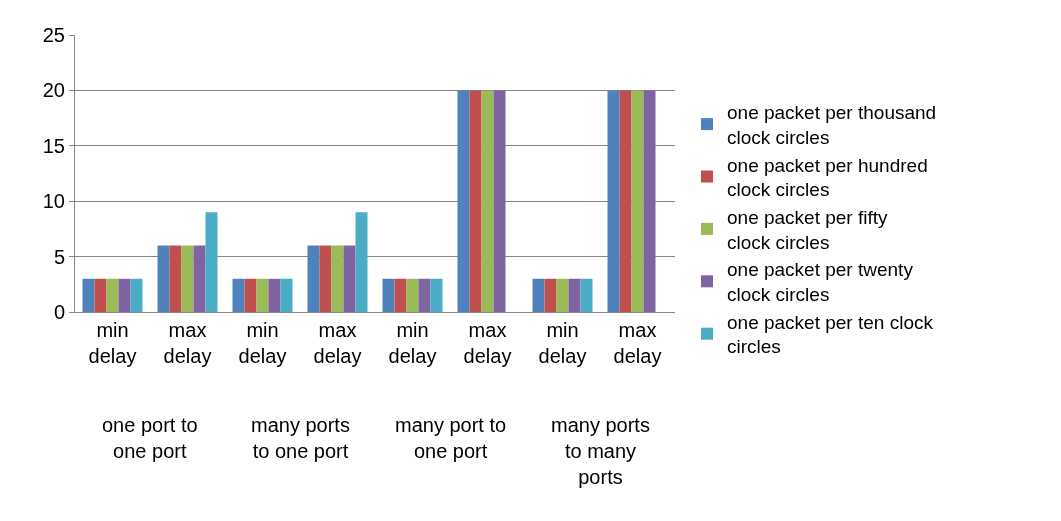 This screenshot has width=1061, height=521. What do you see at coordinates (451, 438) in the screenshot?
I see `text: many port to one port` at bounding box center [451, 438].